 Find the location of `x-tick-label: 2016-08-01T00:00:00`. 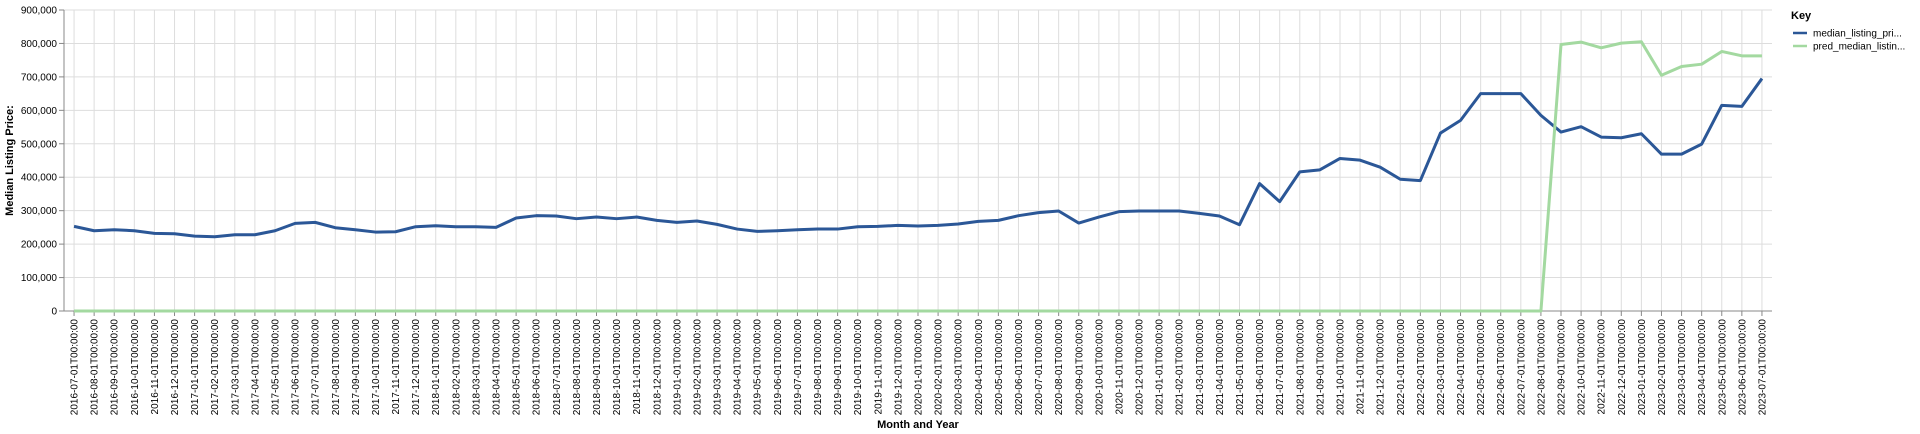

x-tick-label: 2016-08-01T00:00:00 is located at coordinates (95, 367).